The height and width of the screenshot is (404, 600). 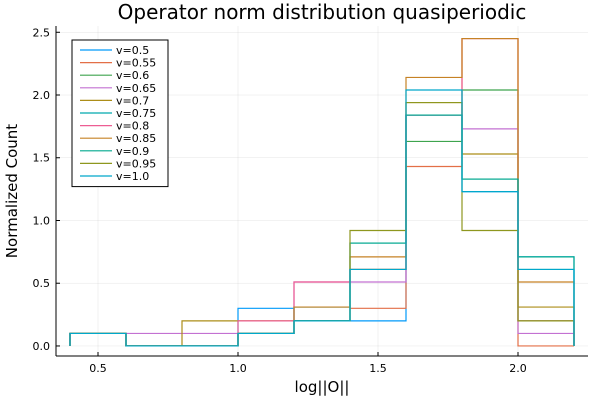 What do you see at coordinates (42, 283) in the screenshot?
I see `y-tick-label: 0.5` at bounding box center [42, 283].